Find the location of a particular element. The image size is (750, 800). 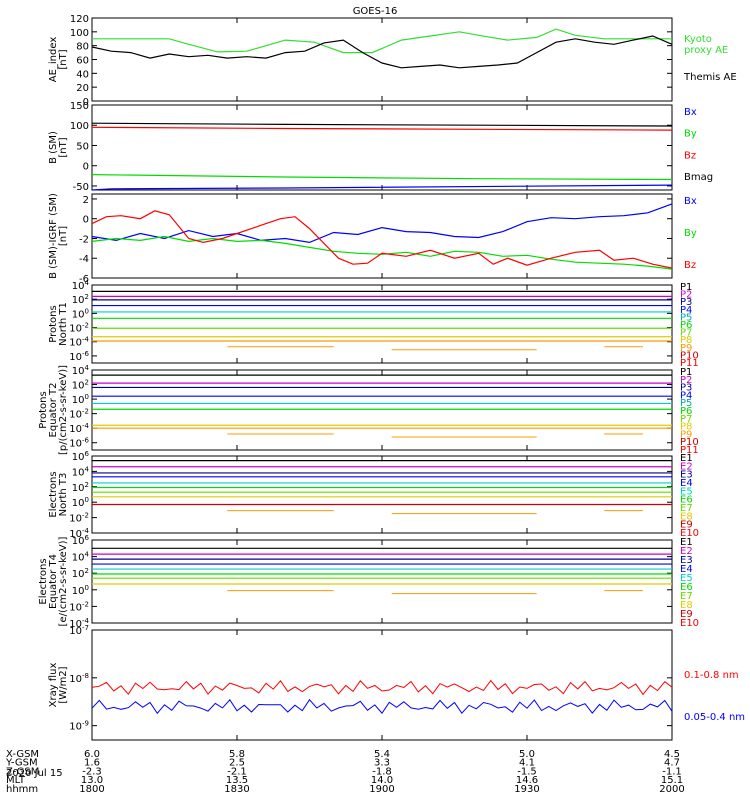

y-tick-label: 20 is located at coordinates (82, 88).